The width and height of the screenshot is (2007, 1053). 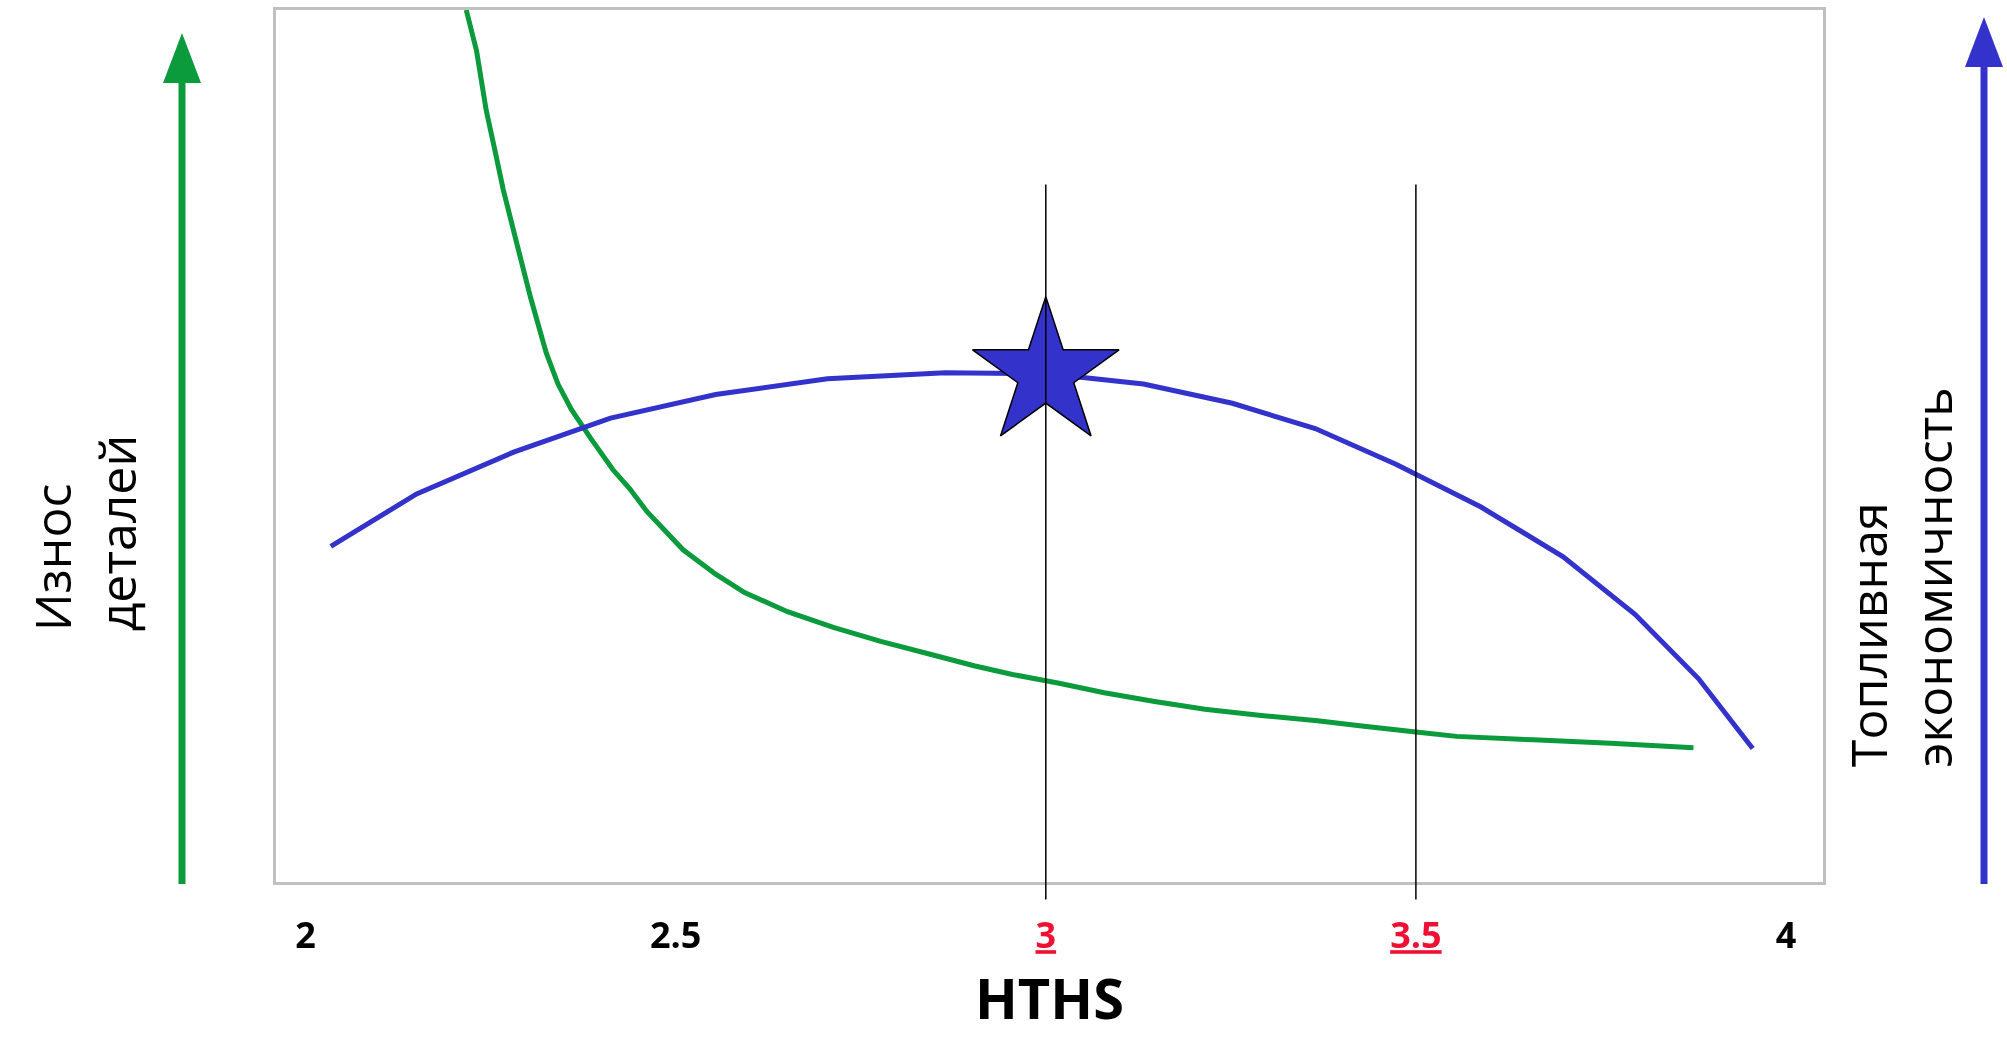 What do you see at coordinates (1049, 997) in the screenshot?
I see `x-axis-title: HTHS` at bounding box center [1049, 997].